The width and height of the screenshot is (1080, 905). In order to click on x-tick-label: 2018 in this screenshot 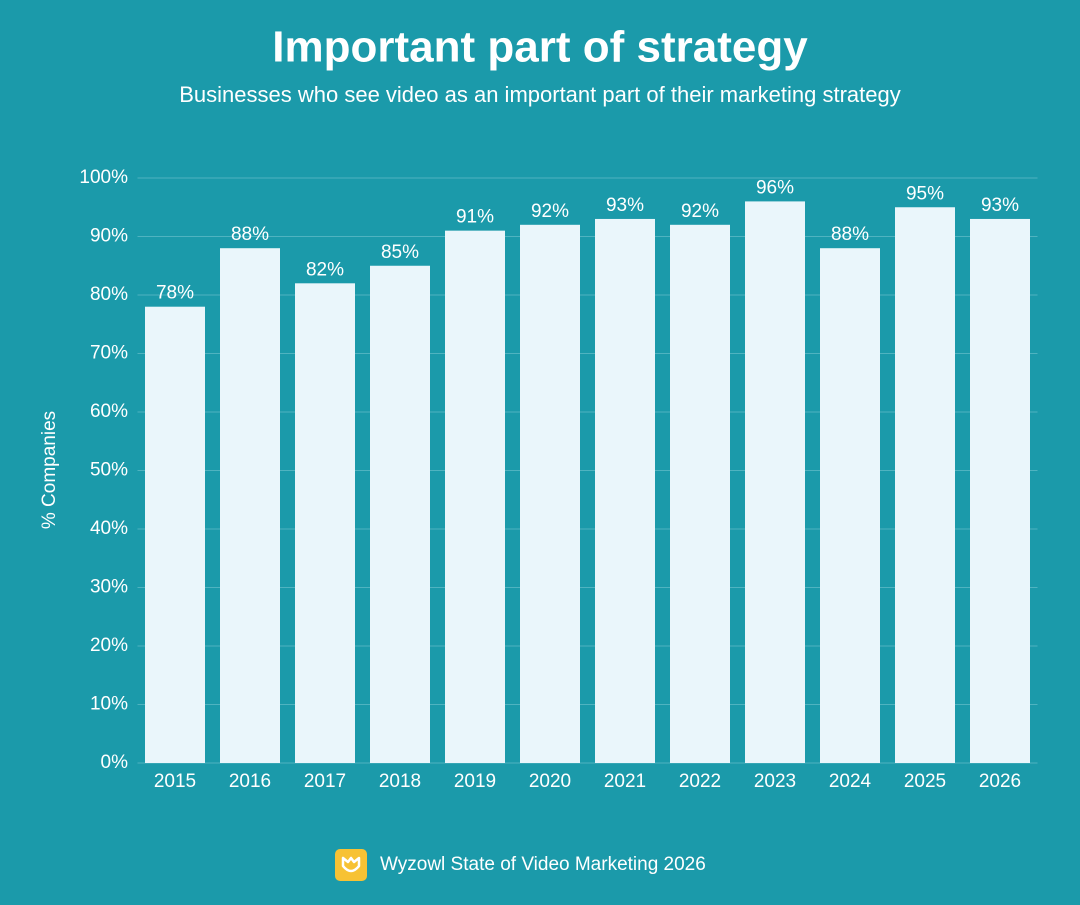, I will do `click(400, 781)`.